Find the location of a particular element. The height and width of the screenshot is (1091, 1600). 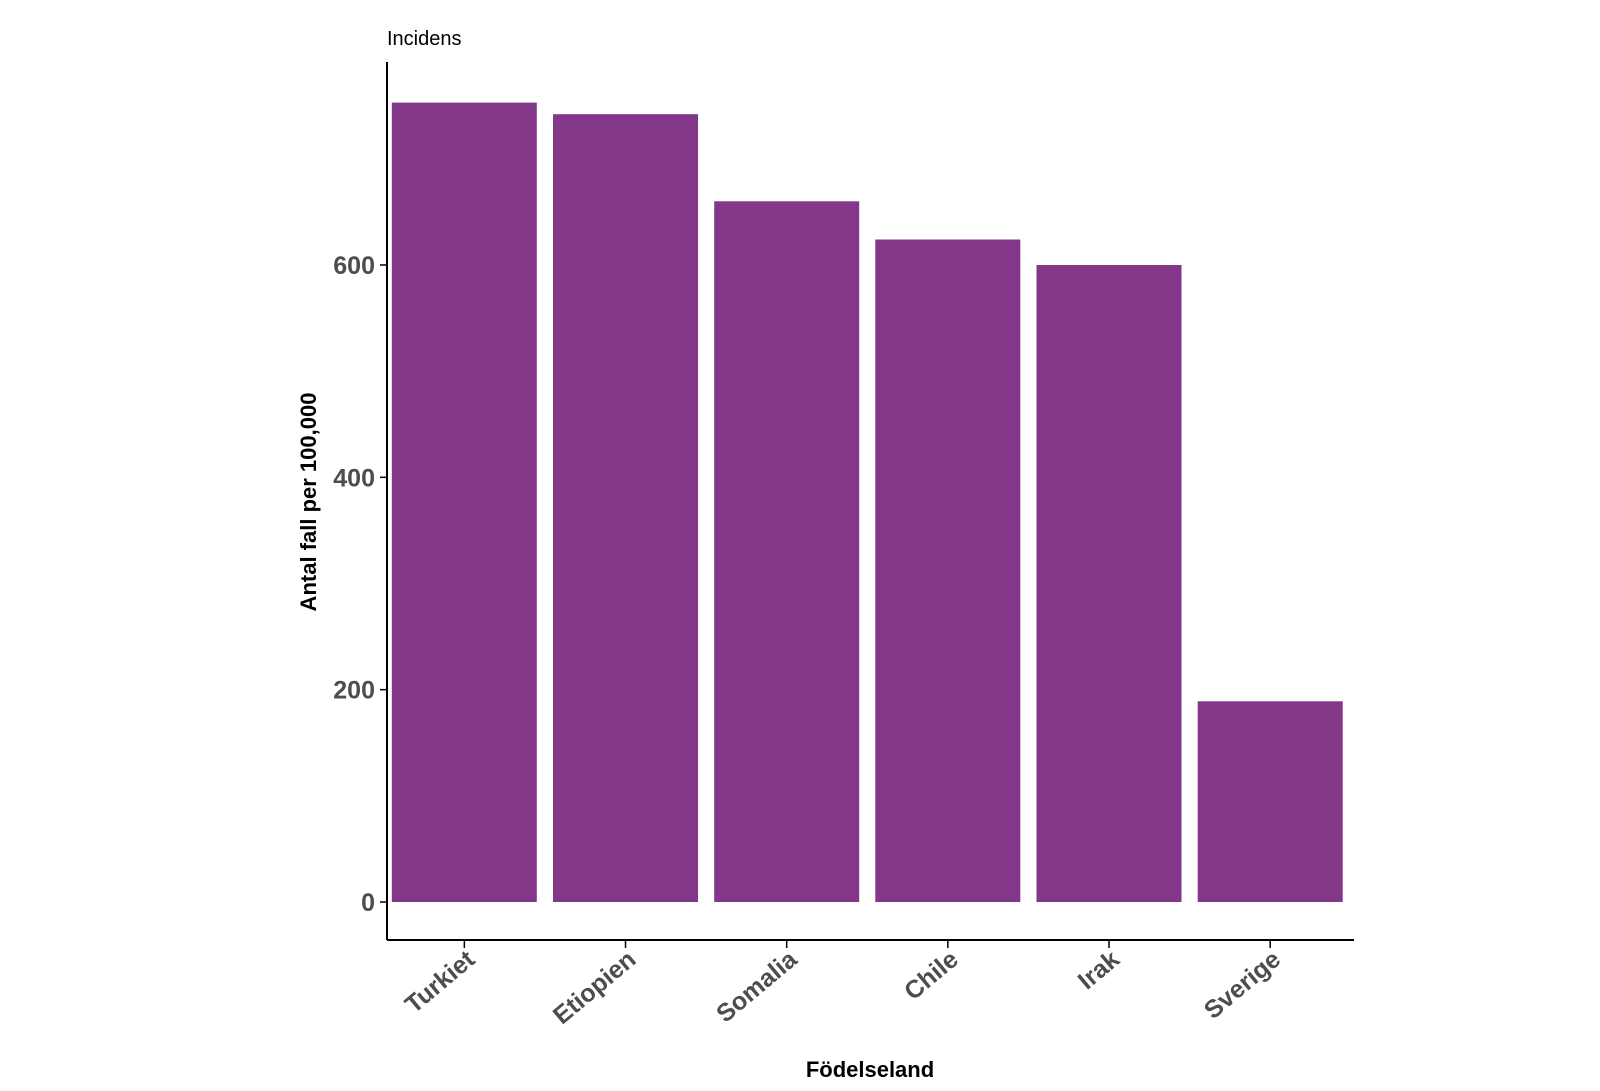

bar-etiopien is located at coordinates (625, 508).